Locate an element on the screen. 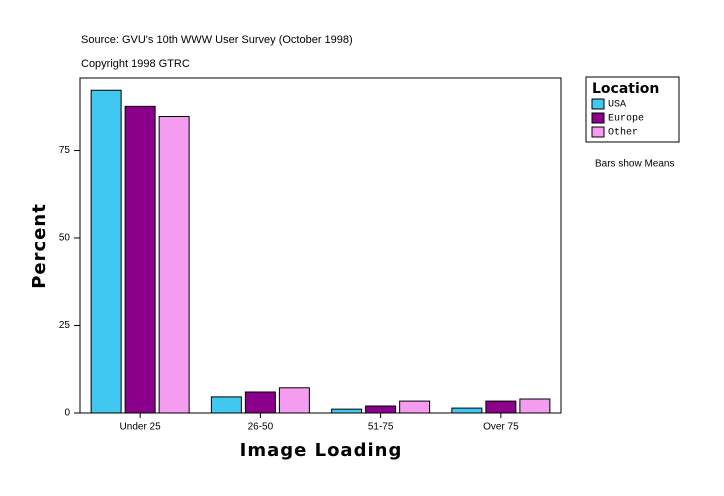 The image size is (724, 496). y-tick-label: 75 is located at coordinates (65, 150).